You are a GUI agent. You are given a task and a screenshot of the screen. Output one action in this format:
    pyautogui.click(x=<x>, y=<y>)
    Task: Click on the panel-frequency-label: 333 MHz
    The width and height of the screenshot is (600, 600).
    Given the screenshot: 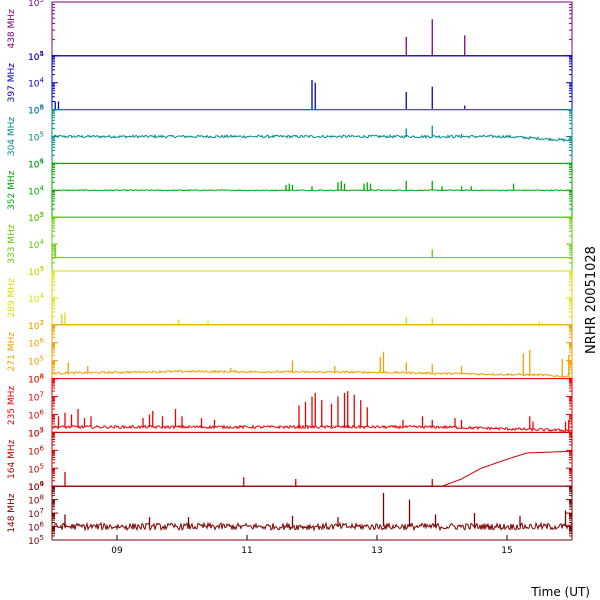 What is the action you would take?
    pyautogui.click(x=12, y=244)
    